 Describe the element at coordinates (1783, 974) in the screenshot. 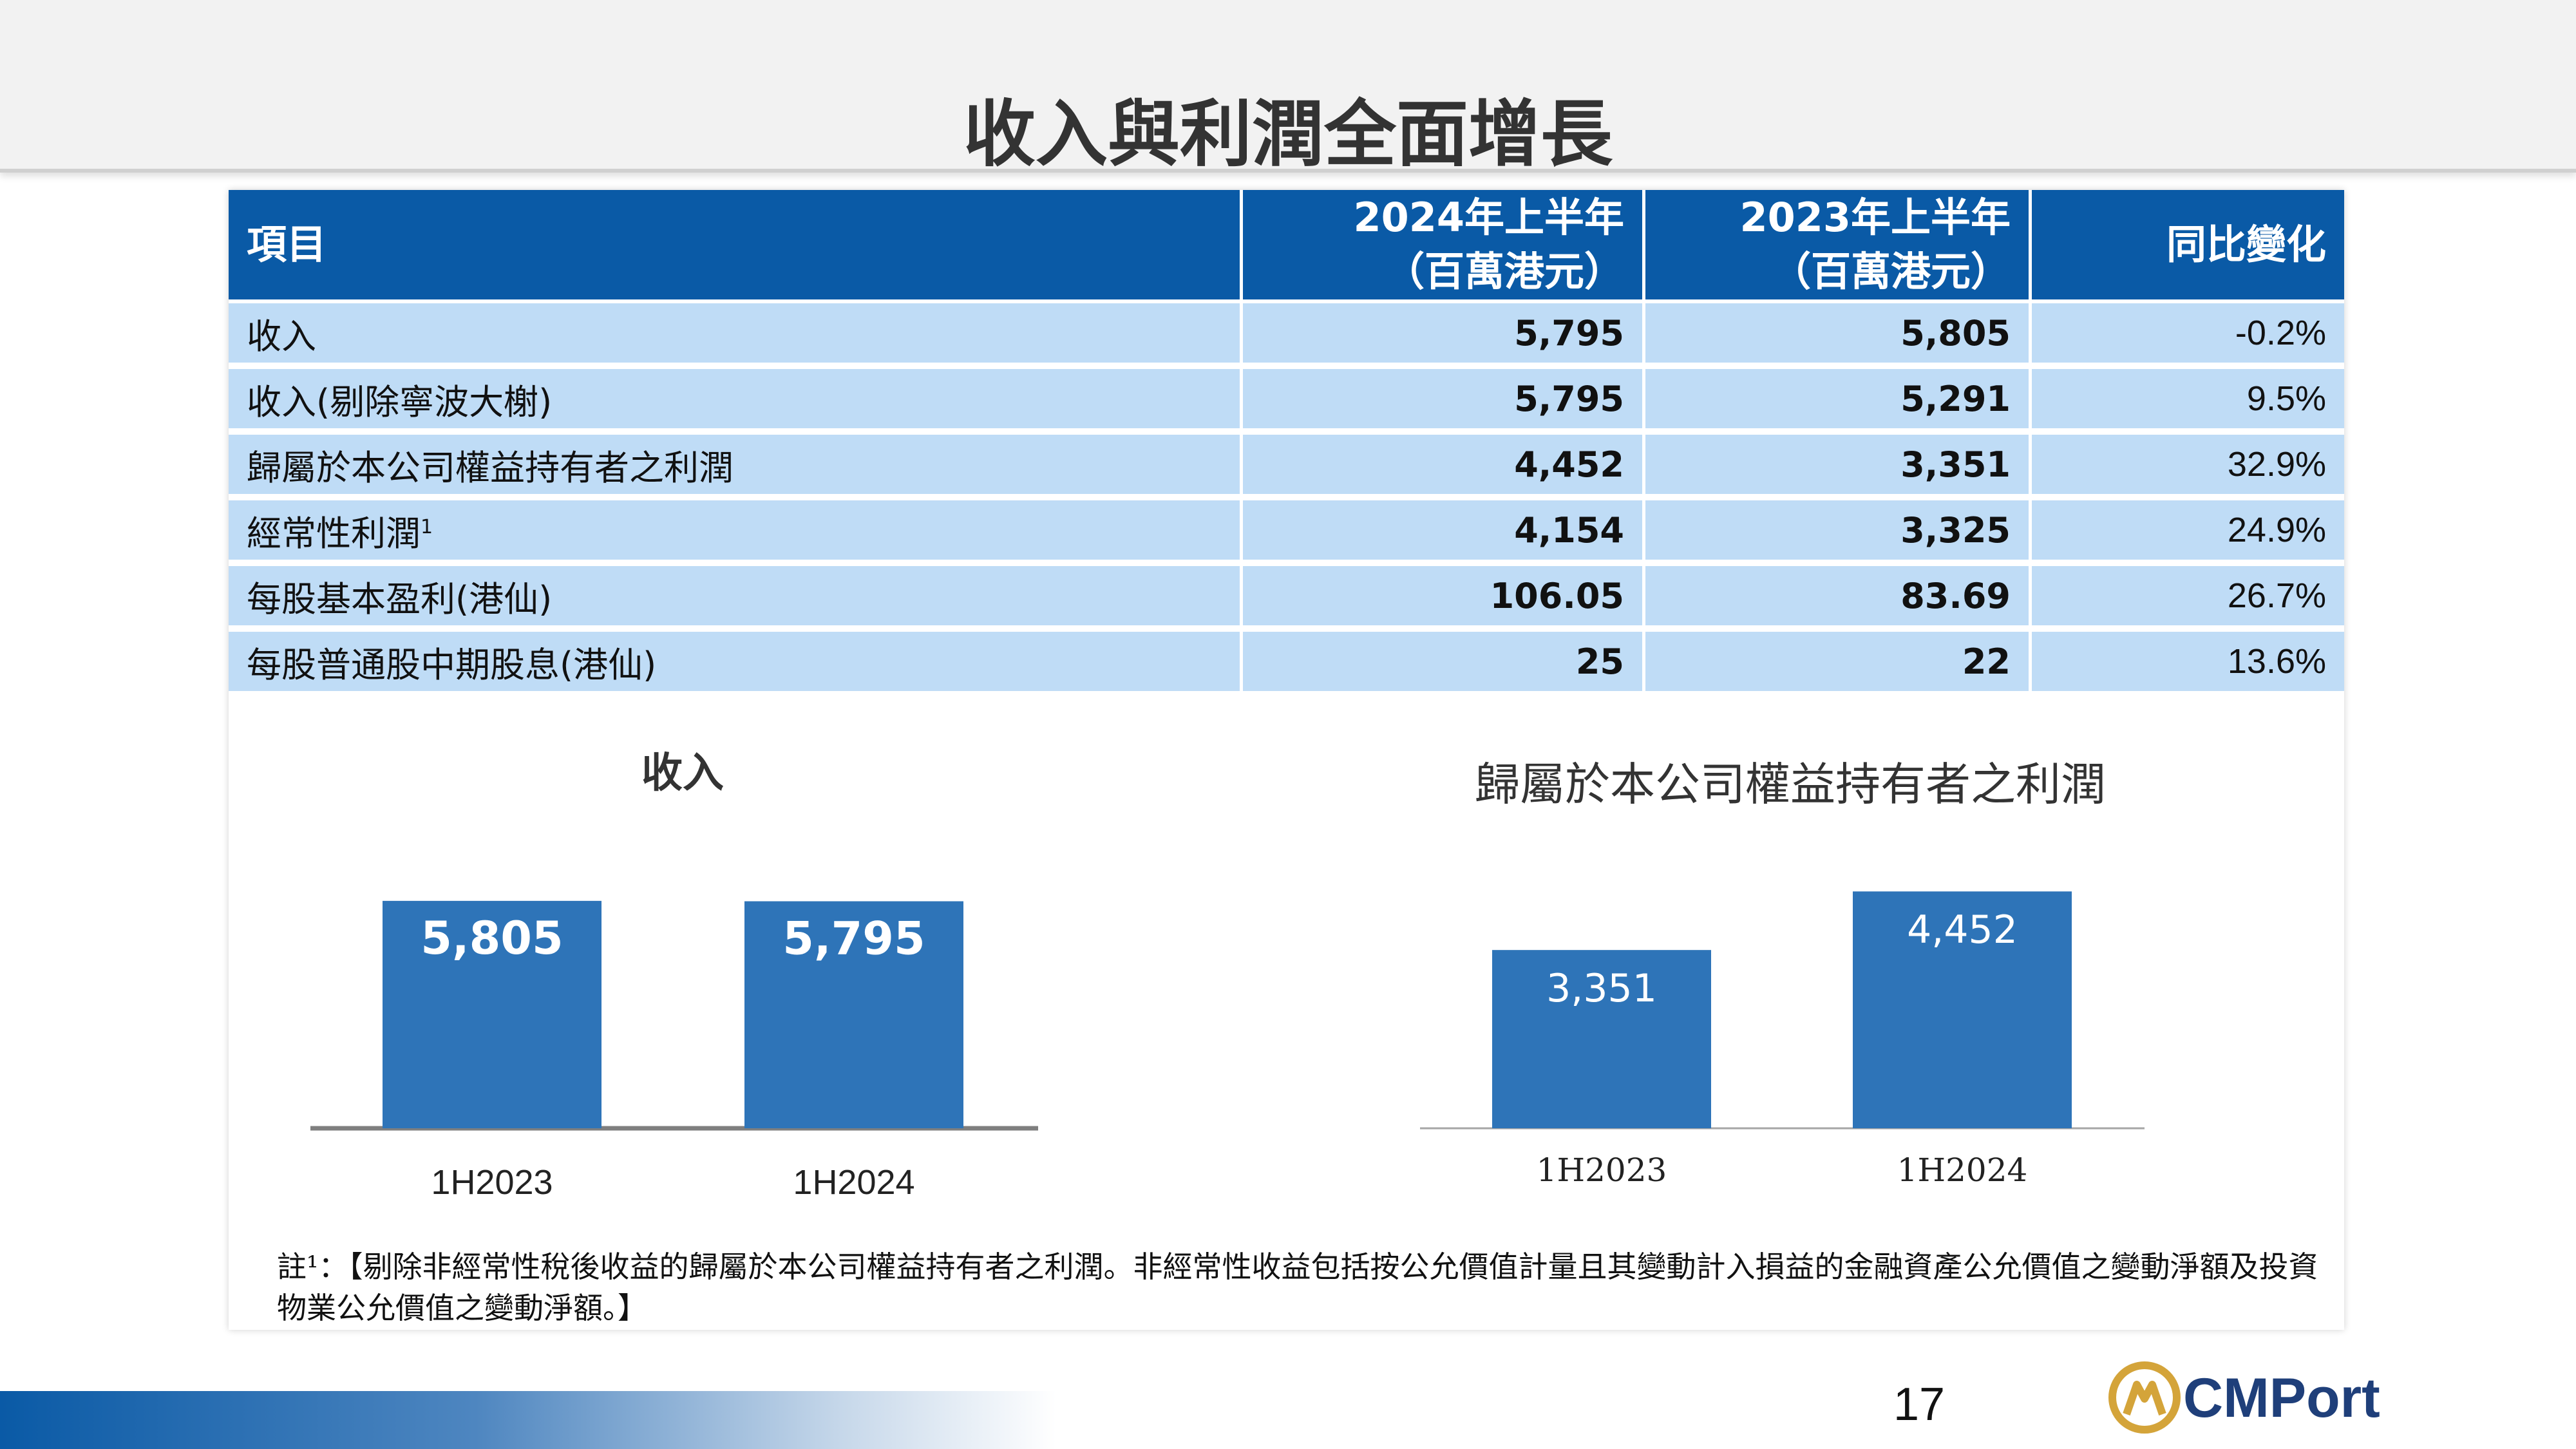

I see `profit-bar-chart: 歸屬於本公司權益持有者之利潤 3,351 1H2023 4,452 1H2024` at that location.